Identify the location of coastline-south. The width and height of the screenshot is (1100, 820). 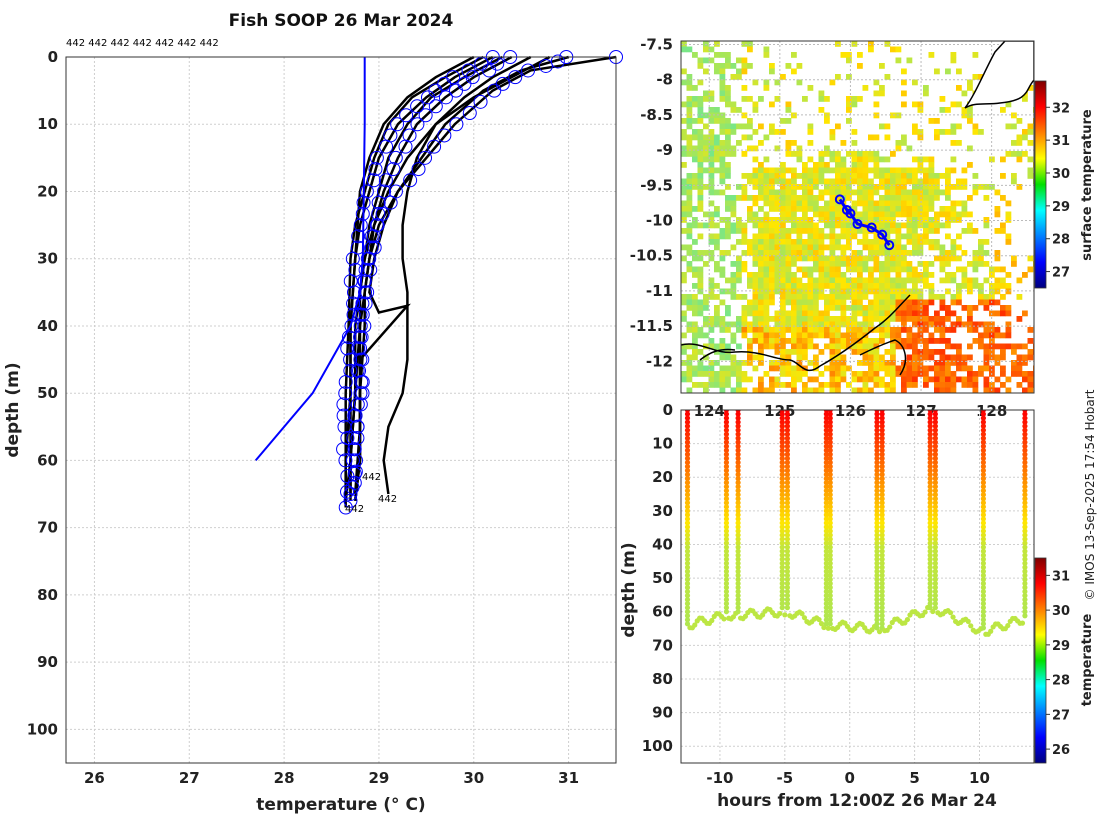
(796, 335).